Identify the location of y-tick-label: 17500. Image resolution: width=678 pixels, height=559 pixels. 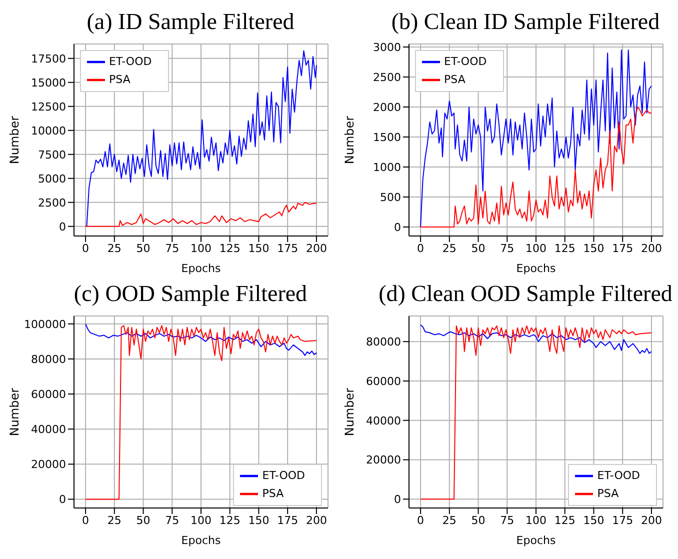
(48, 59).